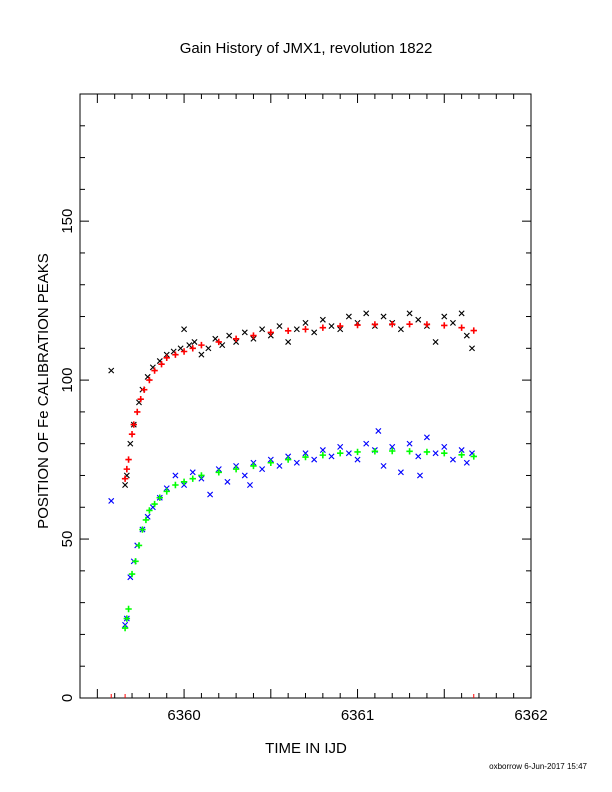  What do you see at coordinates (530, 715) in the screenshot?
I see `x-tick-label: 6362` at bounding box center [530, 715].